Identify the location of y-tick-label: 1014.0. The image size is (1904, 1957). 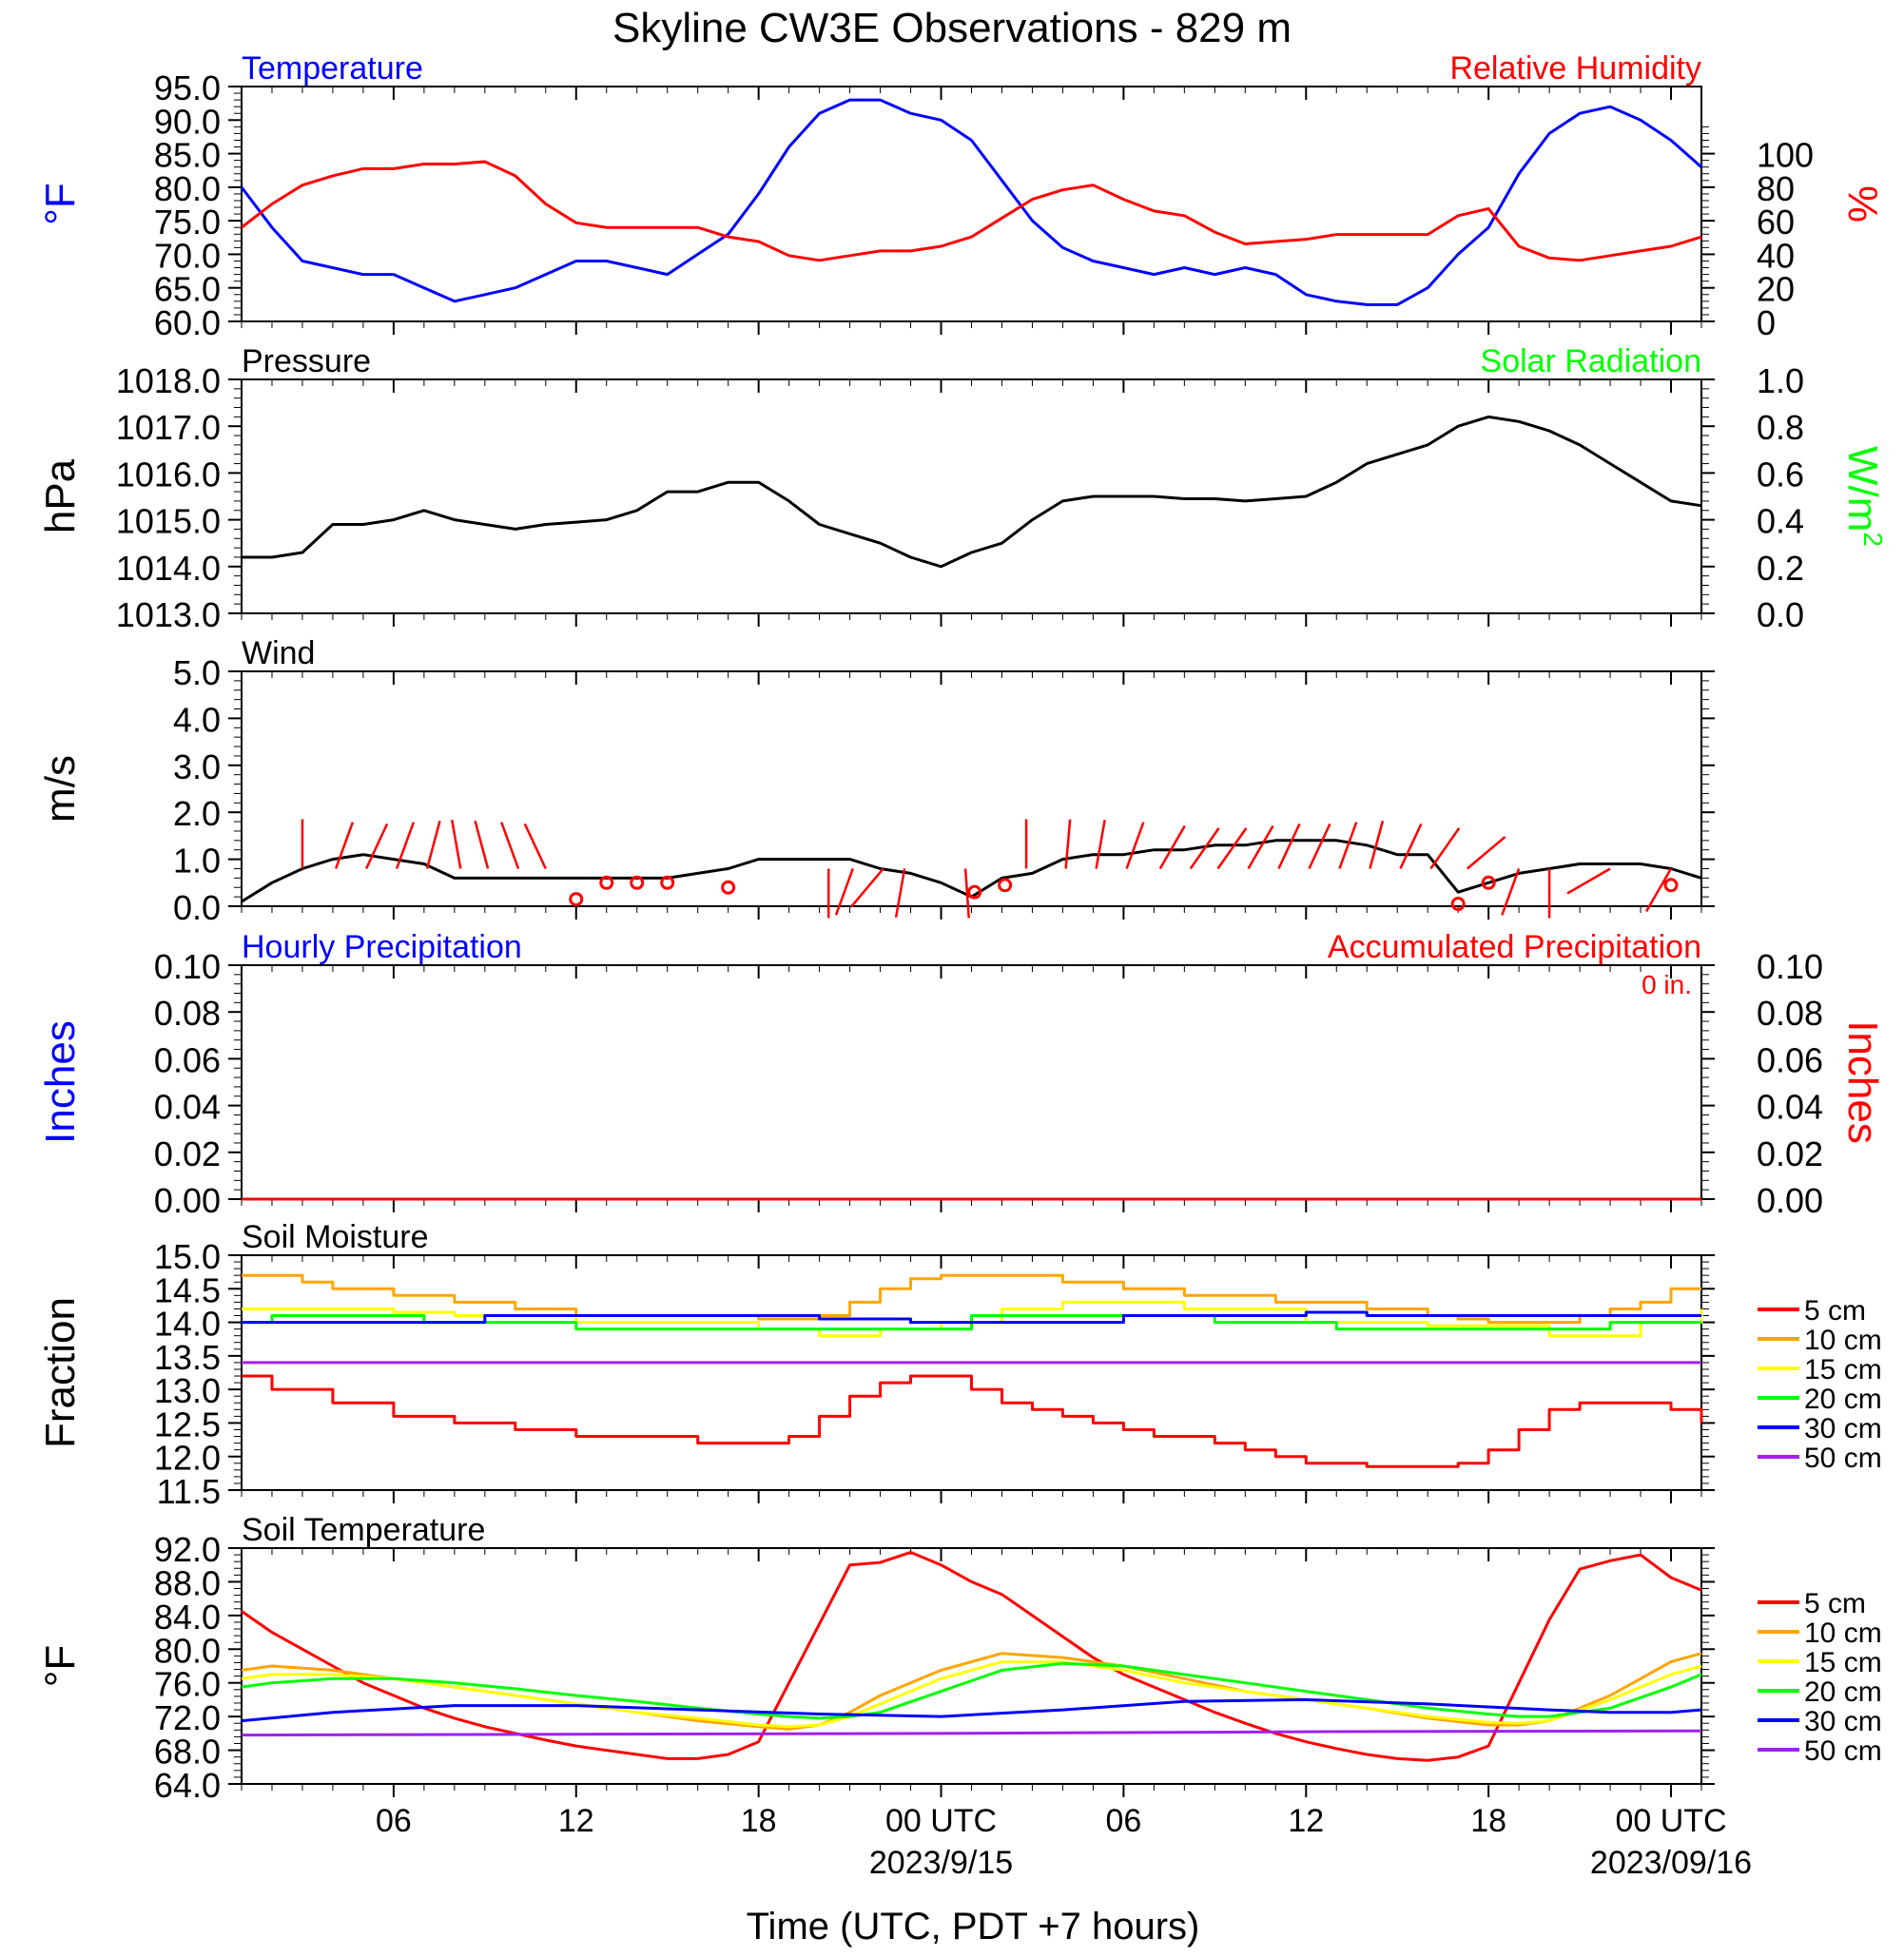
(168, 568).